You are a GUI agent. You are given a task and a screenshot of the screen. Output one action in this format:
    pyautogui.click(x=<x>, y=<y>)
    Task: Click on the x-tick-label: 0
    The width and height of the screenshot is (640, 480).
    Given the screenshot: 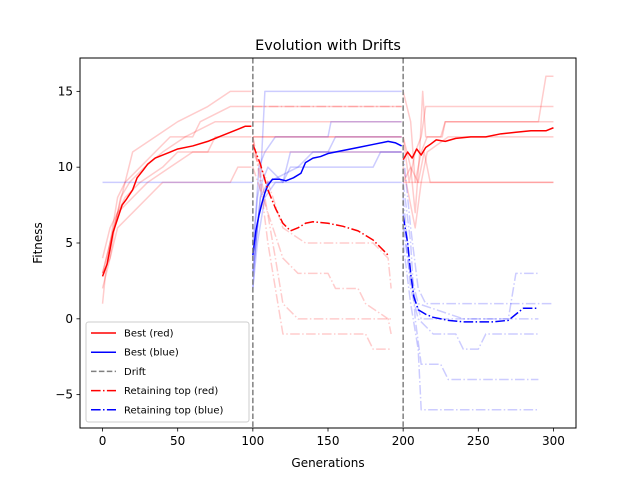 What is the action you would take?
    pyautogui.click(x=103, y=441)
    